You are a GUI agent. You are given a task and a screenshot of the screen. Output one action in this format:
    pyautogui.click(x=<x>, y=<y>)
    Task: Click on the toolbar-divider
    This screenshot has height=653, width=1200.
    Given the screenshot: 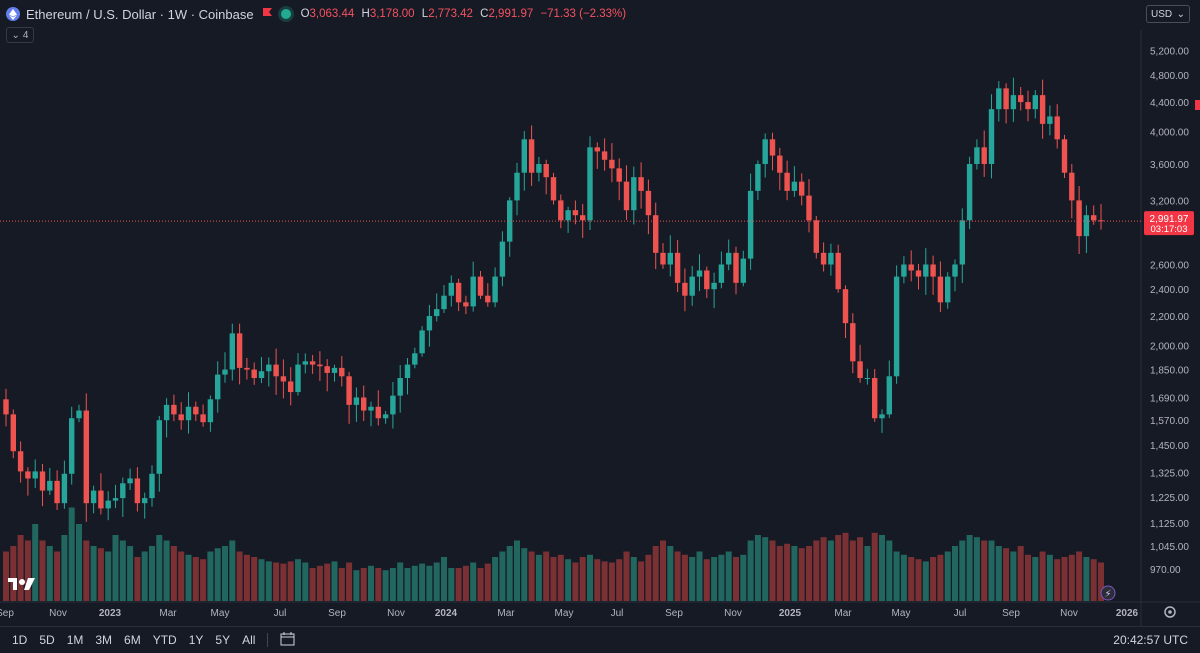 What is the action you would take?
    pyautogui.click(x=268, y=640)
    